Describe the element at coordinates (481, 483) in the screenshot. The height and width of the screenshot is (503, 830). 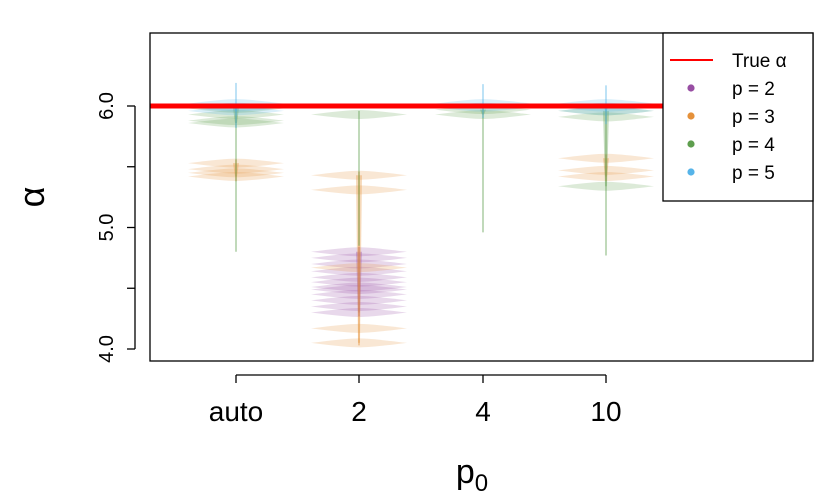
I see `x-axis-label-subscript: 0` at that location.